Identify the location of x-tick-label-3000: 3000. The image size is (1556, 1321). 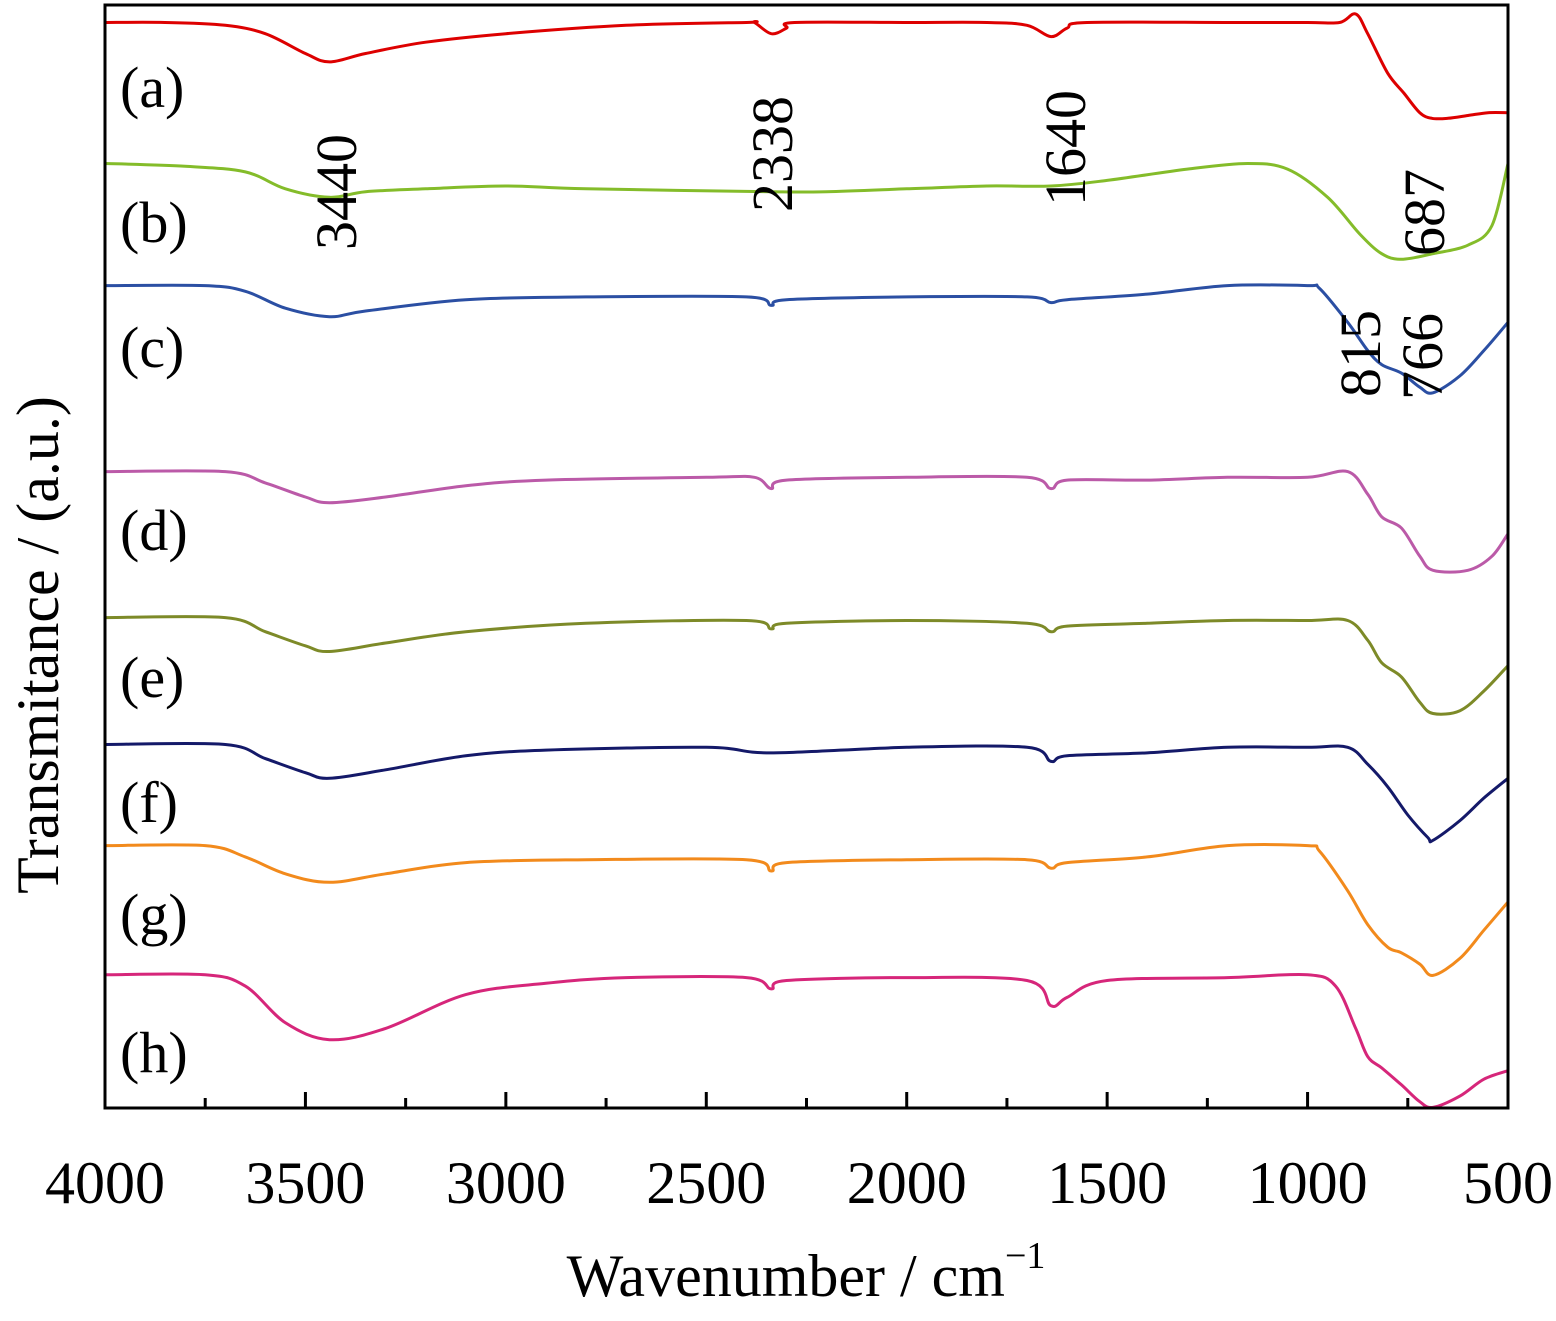
(506, 1183).